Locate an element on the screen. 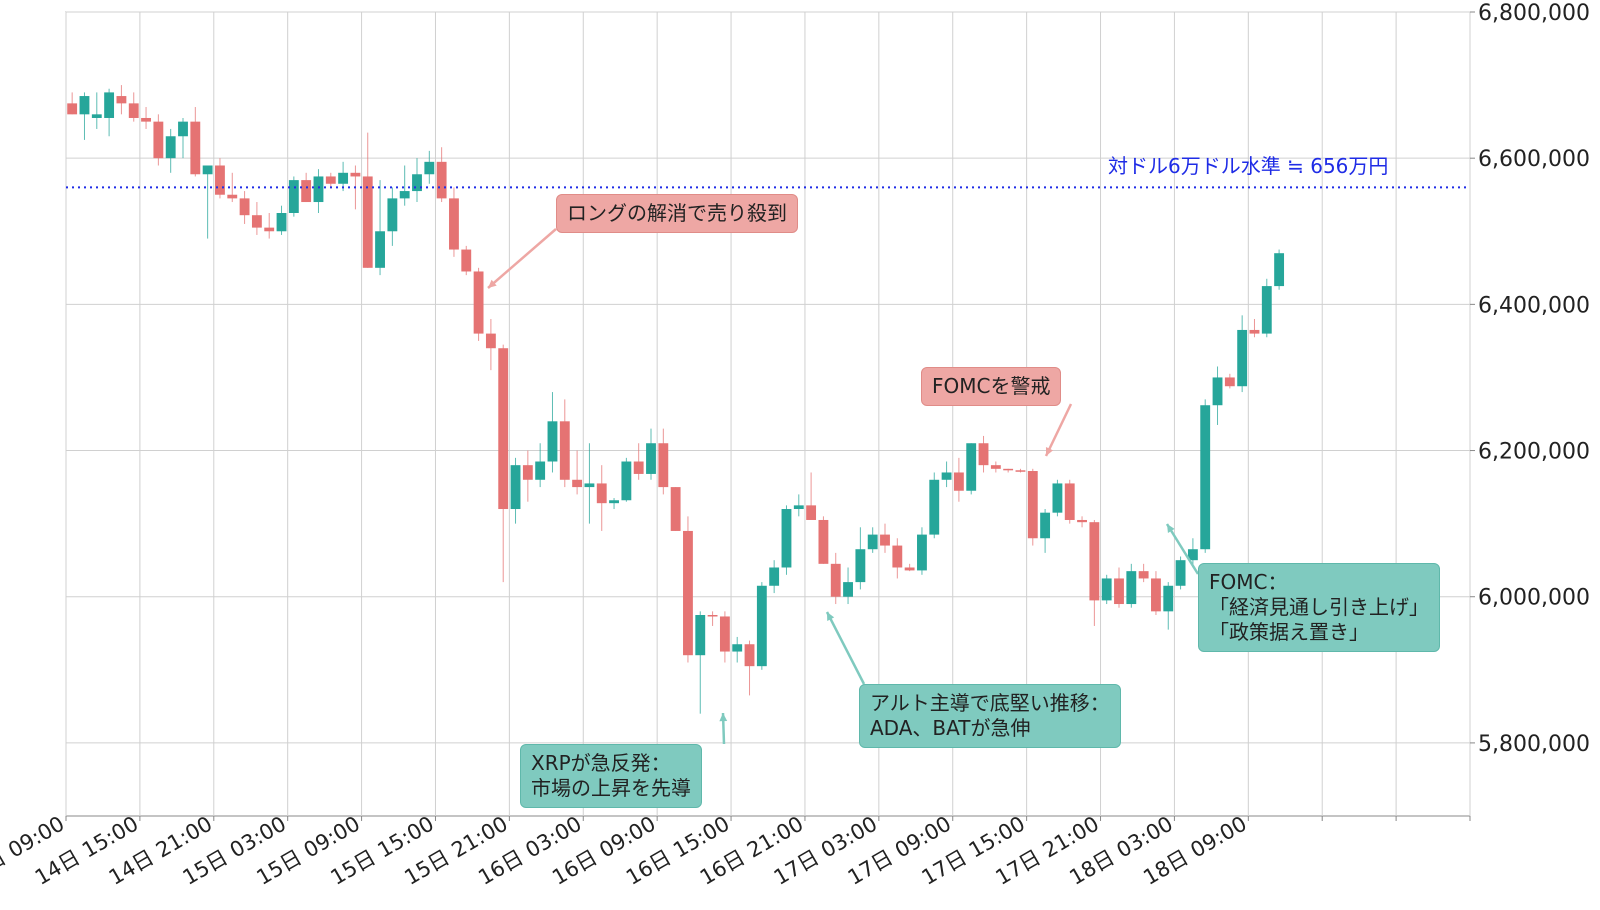 The height and width of the screenshot is (910, 1600). annotation-xrp-rebound: XRPが急反発： 市場の上昇を先導 is located at coordinates (611, 776).